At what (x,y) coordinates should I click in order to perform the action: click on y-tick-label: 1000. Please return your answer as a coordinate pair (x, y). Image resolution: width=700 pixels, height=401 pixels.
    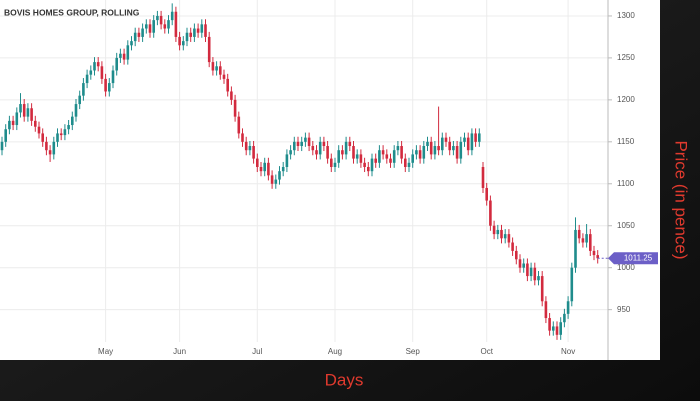
    Looking at the image, I should click on (626, 267).